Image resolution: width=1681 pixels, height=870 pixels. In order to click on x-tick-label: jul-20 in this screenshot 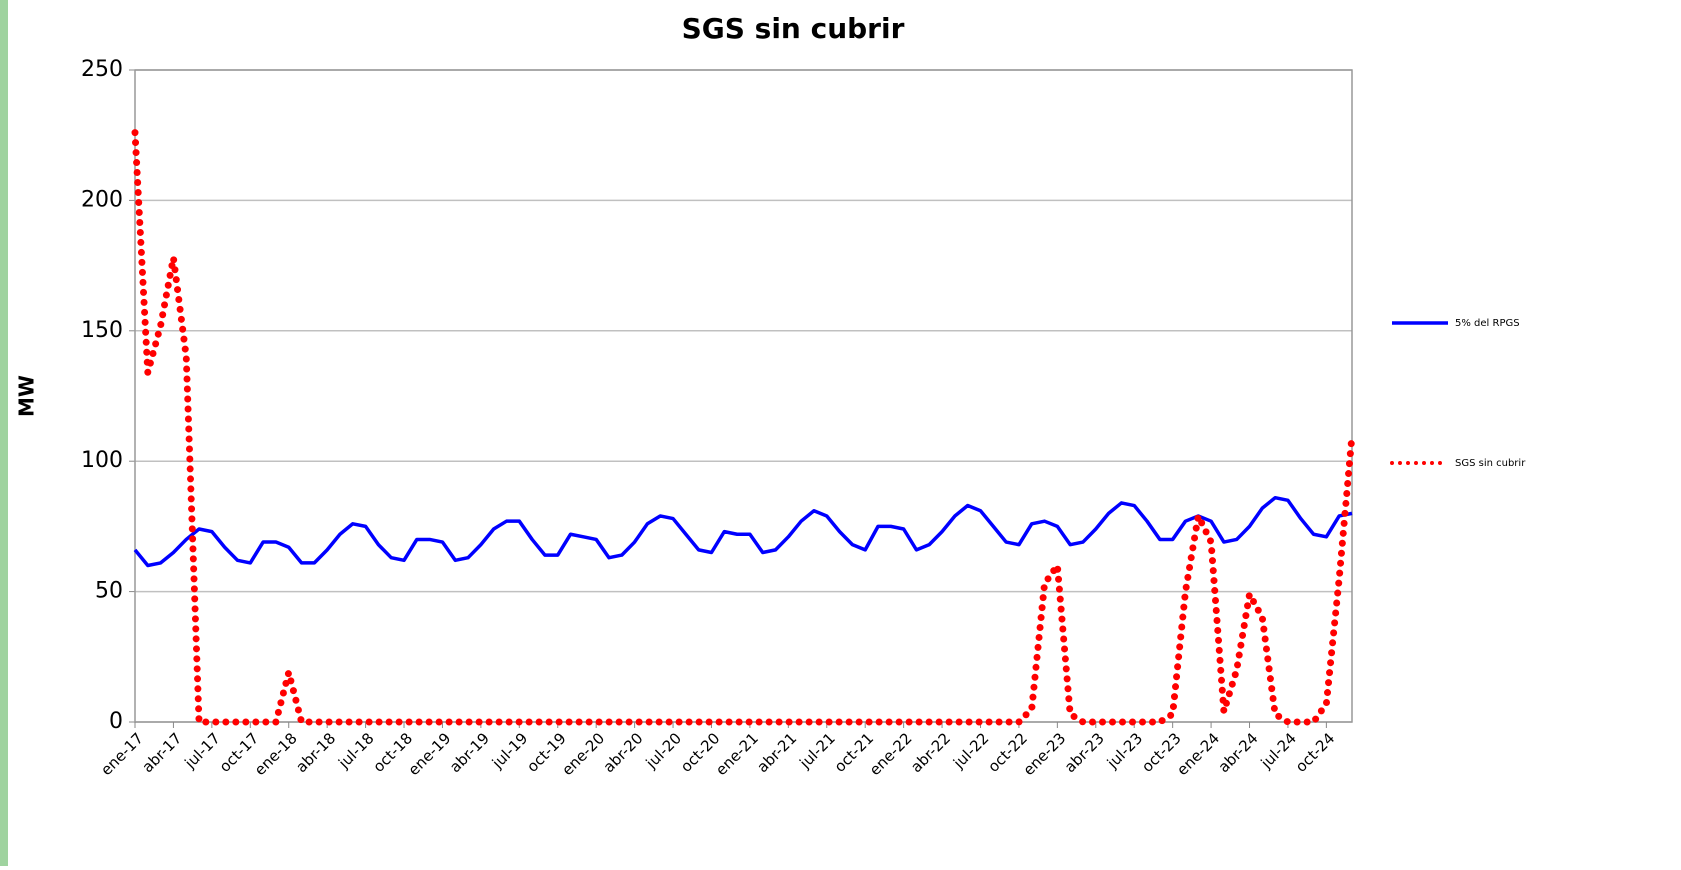, I will do `click(663, 750)`.